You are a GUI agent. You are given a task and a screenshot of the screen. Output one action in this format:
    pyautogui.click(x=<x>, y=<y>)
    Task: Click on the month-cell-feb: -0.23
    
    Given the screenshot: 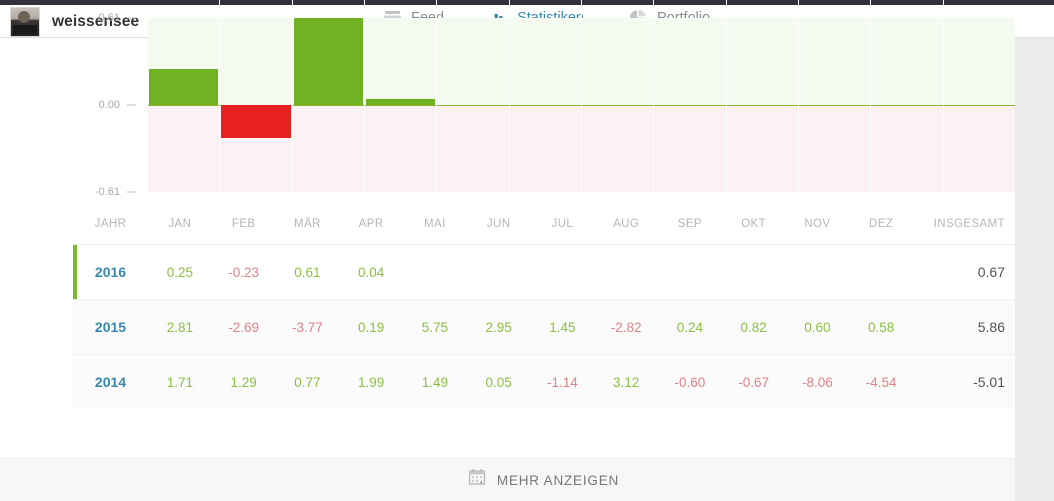 What is the action you would take?
    pyautogui.click(x=243, y=272)
    